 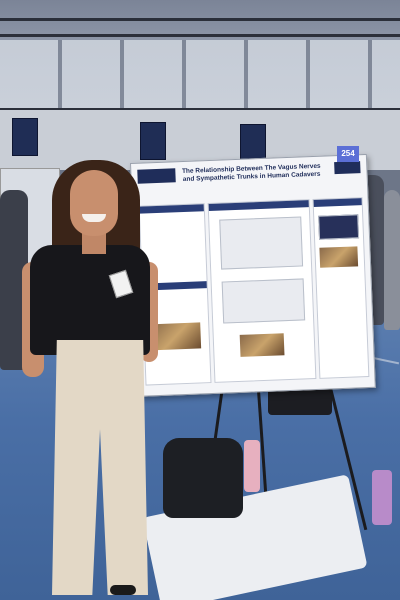 I want to click on board-number-sign: 254, so click(x=348, y=154).